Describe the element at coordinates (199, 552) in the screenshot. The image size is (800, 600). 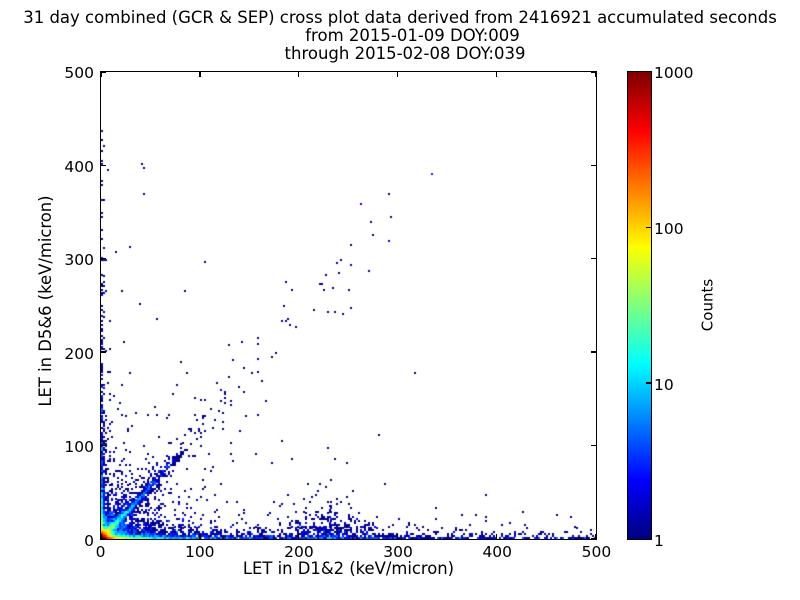
I see `x-tick-label: 100` at that location.